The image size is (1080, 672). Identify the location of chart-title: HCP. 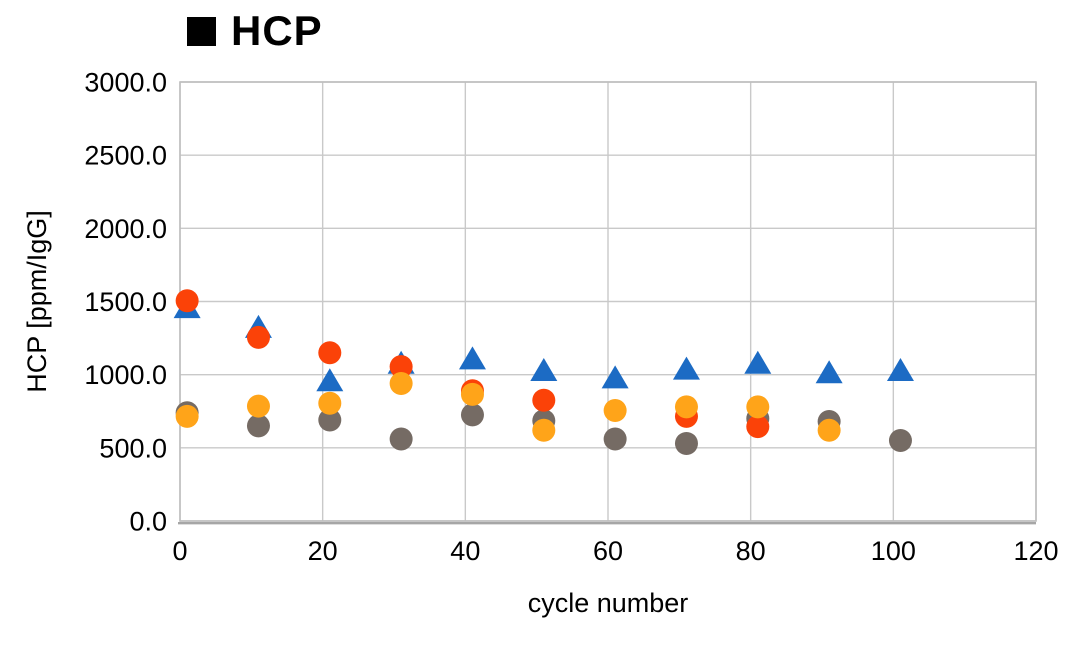
(255, 31).